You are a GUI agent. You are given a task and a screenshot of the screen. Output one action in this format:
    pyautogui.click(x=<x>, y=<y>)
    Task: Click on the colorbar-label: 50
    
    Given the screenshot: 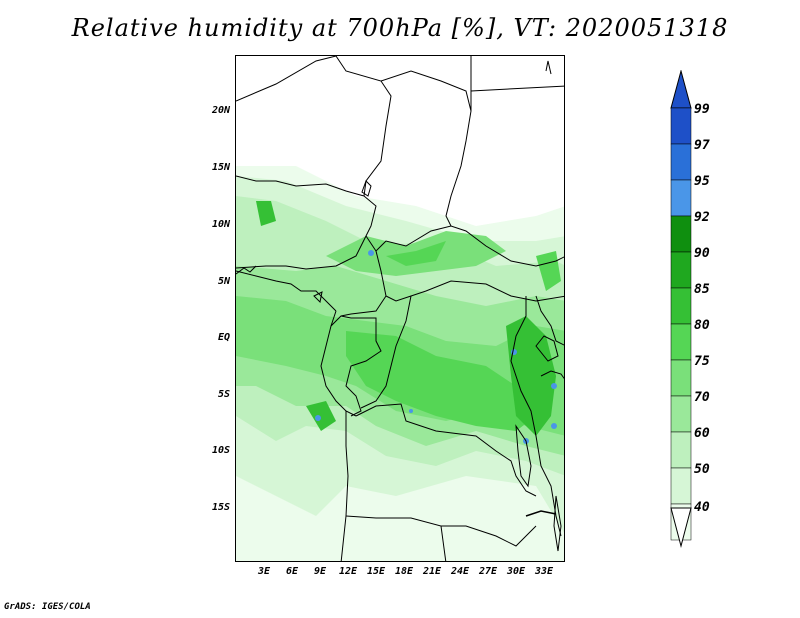 What is the action you would take?
    pyautogui.click(x=702, y=469)
    